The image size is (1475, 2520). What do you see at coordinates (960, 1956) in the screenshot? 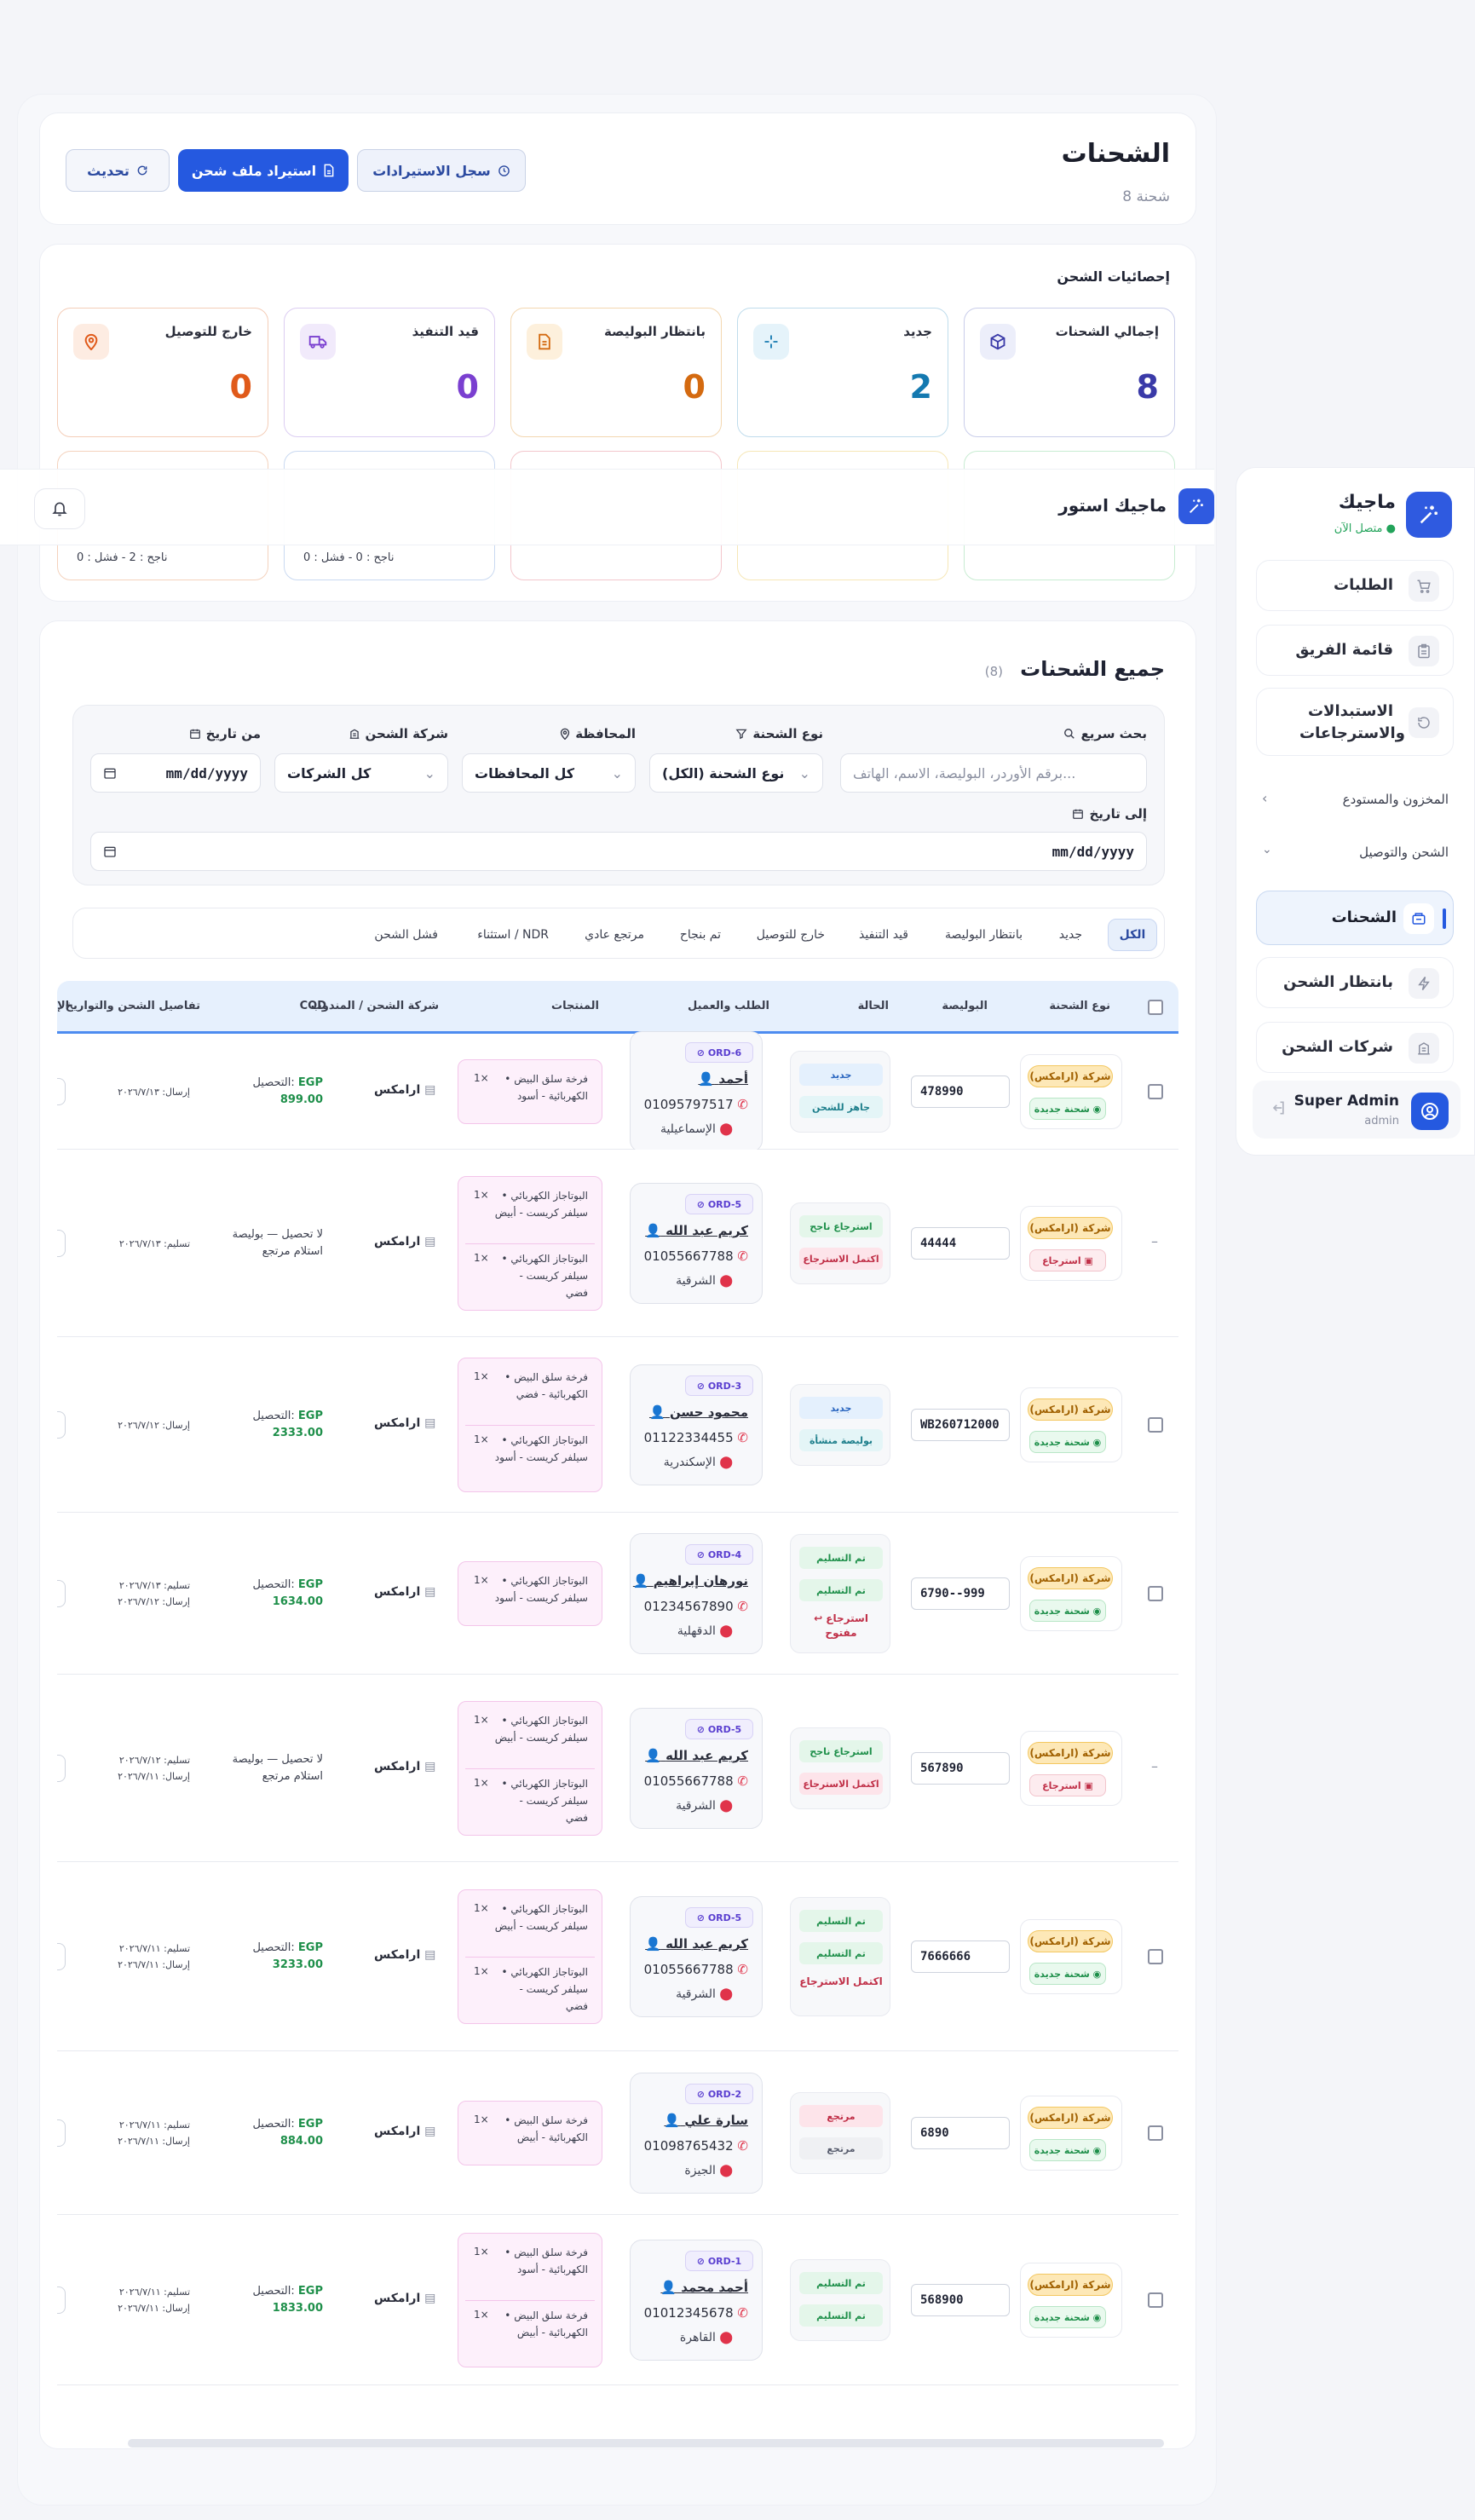
I see `awb-input: 7666666` at bounding box center [960, 1956].